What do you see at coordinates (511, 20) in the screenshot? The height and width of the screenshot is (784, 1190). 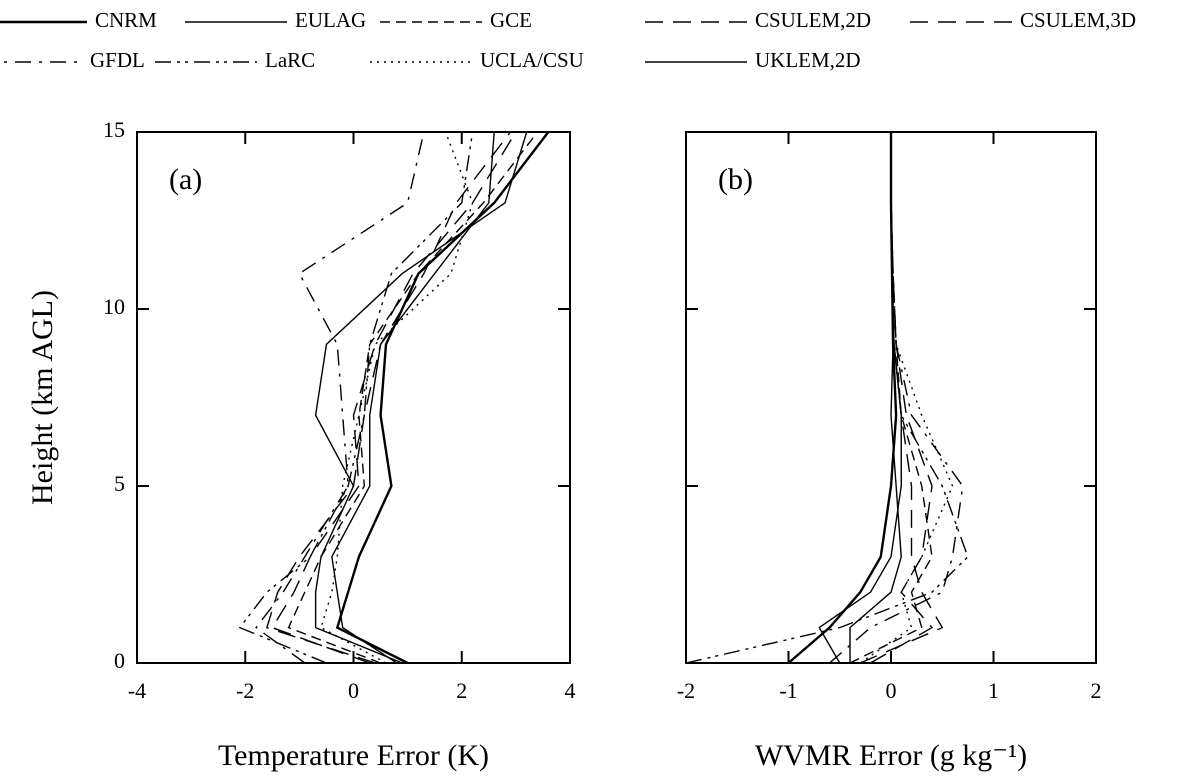 I see `legend-label: GCE` at bounding box center [511, 20].